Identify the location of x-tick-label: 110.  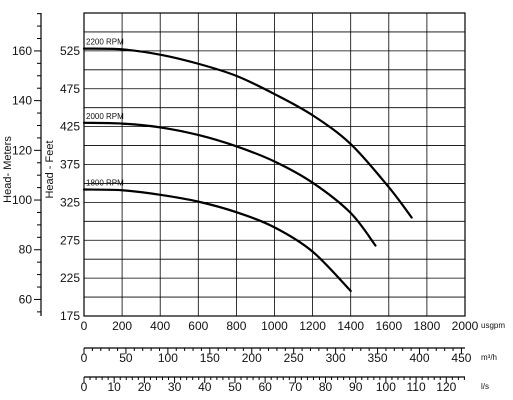
(416, 387).